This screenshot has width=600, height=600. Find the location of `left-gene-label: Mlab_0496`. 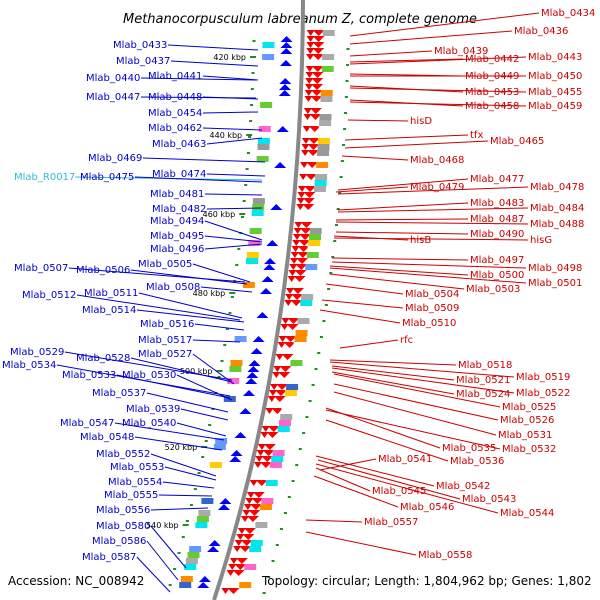

left-gene-label: Mlab_0496 is located at coordinates (177, 249).